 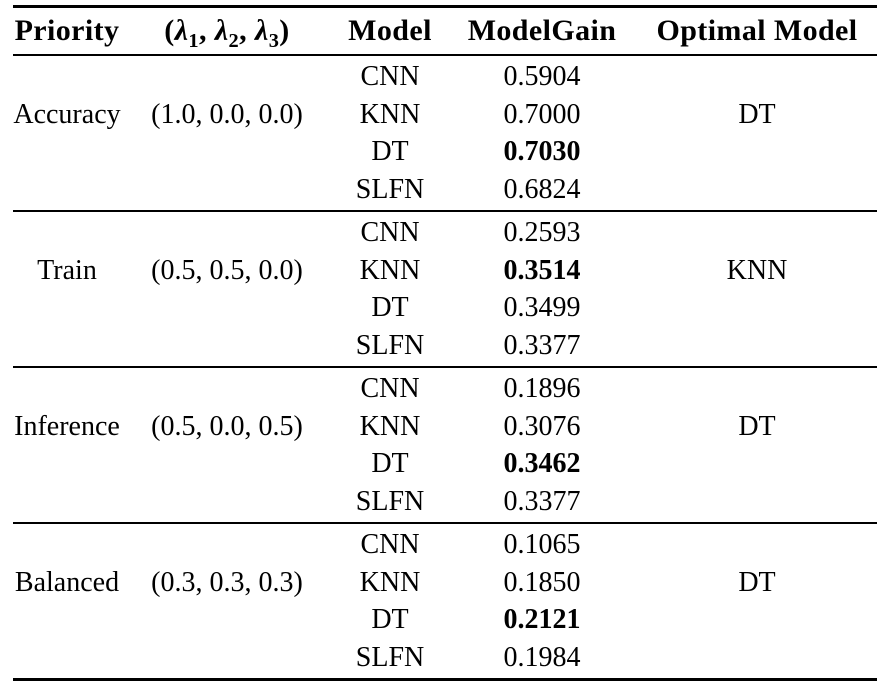 I want to click on modelgain-value: 0.1896, so click(x=542, y=388).